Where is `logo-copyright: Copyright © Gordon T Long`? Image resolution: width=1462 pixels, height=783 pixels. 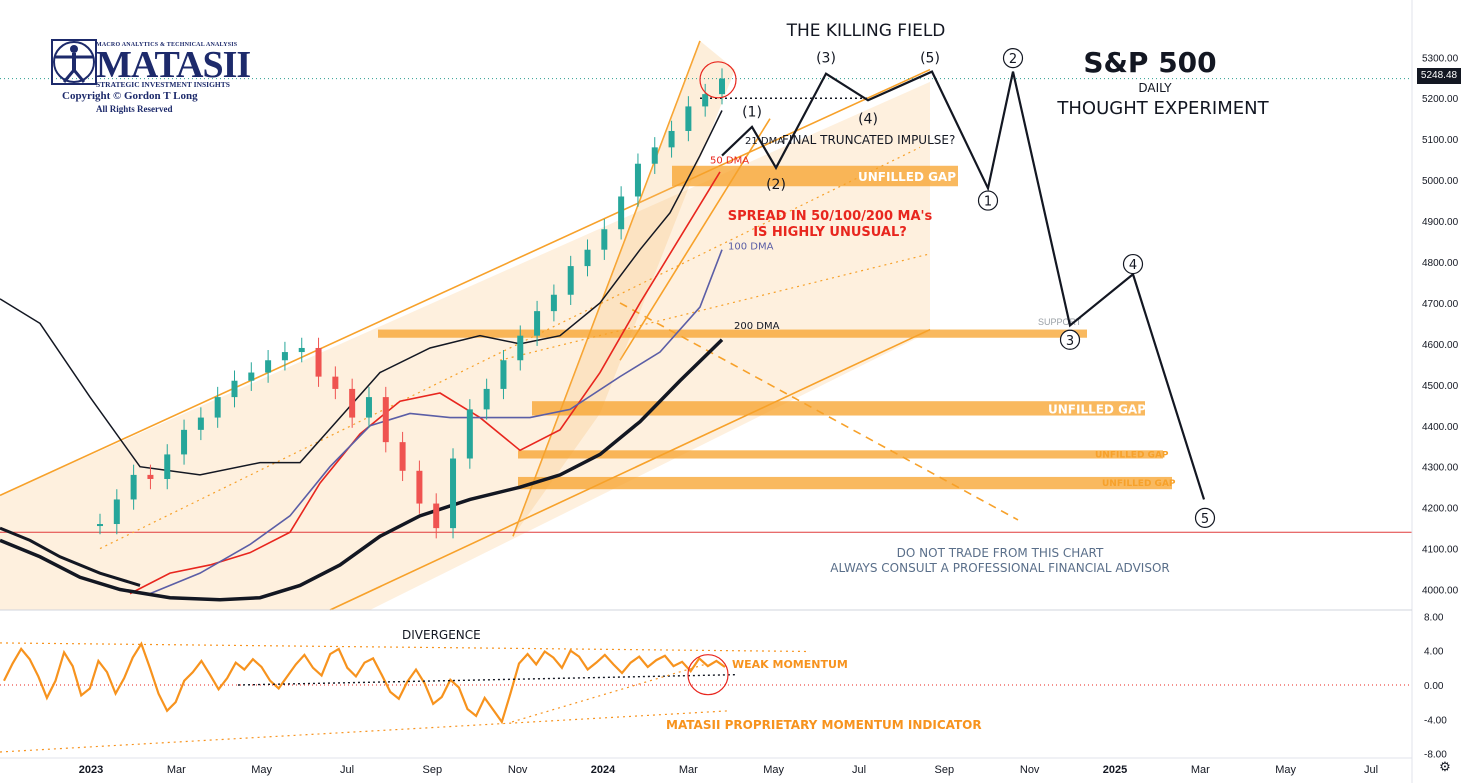
logo-copyright: Copyright © Gordon T Long is located at coordinates (130, 96).